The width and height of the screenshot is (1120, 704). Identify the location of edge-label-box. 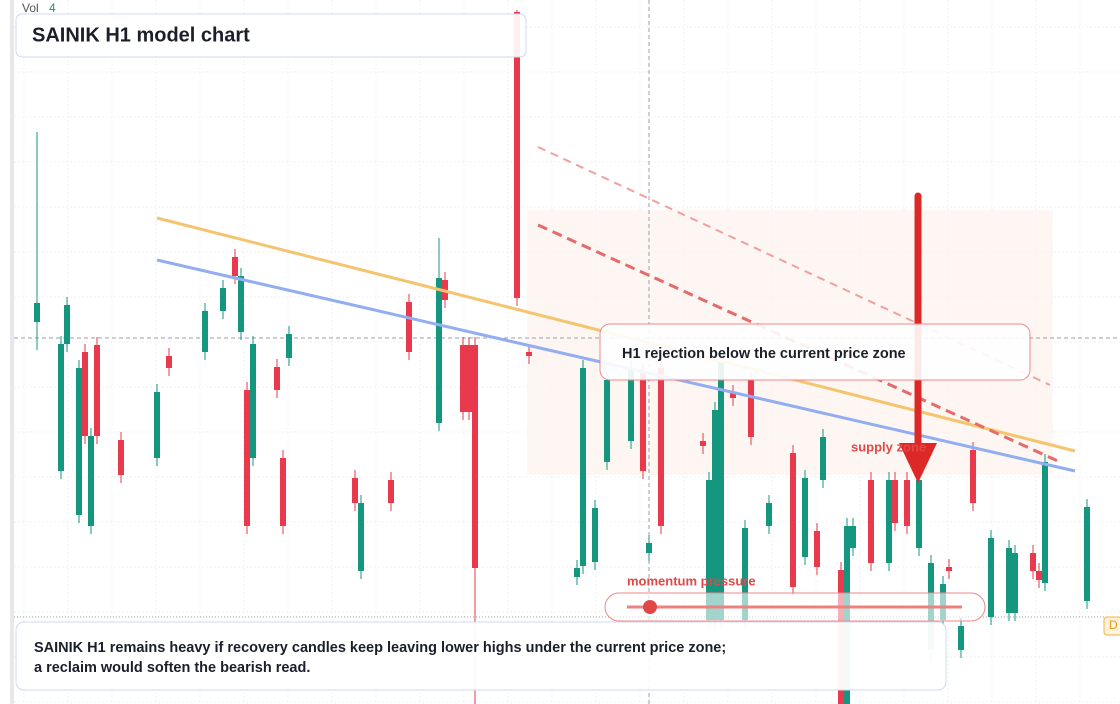
(1111, 626).